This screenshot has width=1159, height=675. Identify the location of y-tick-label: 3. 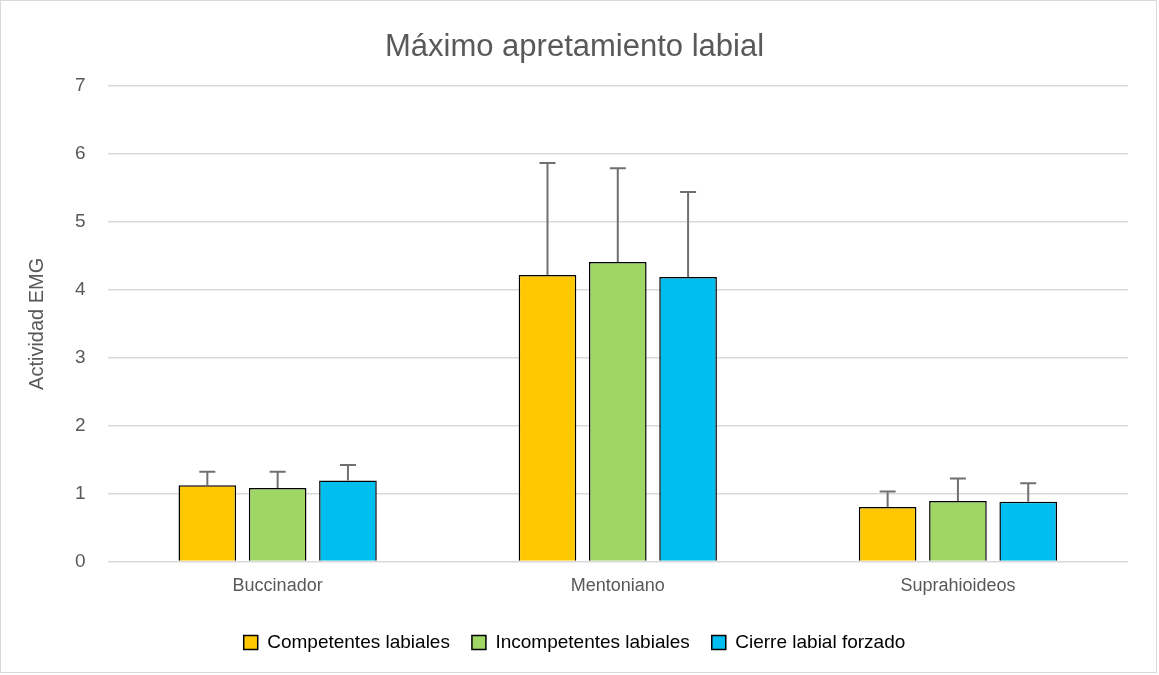
(80, 356).